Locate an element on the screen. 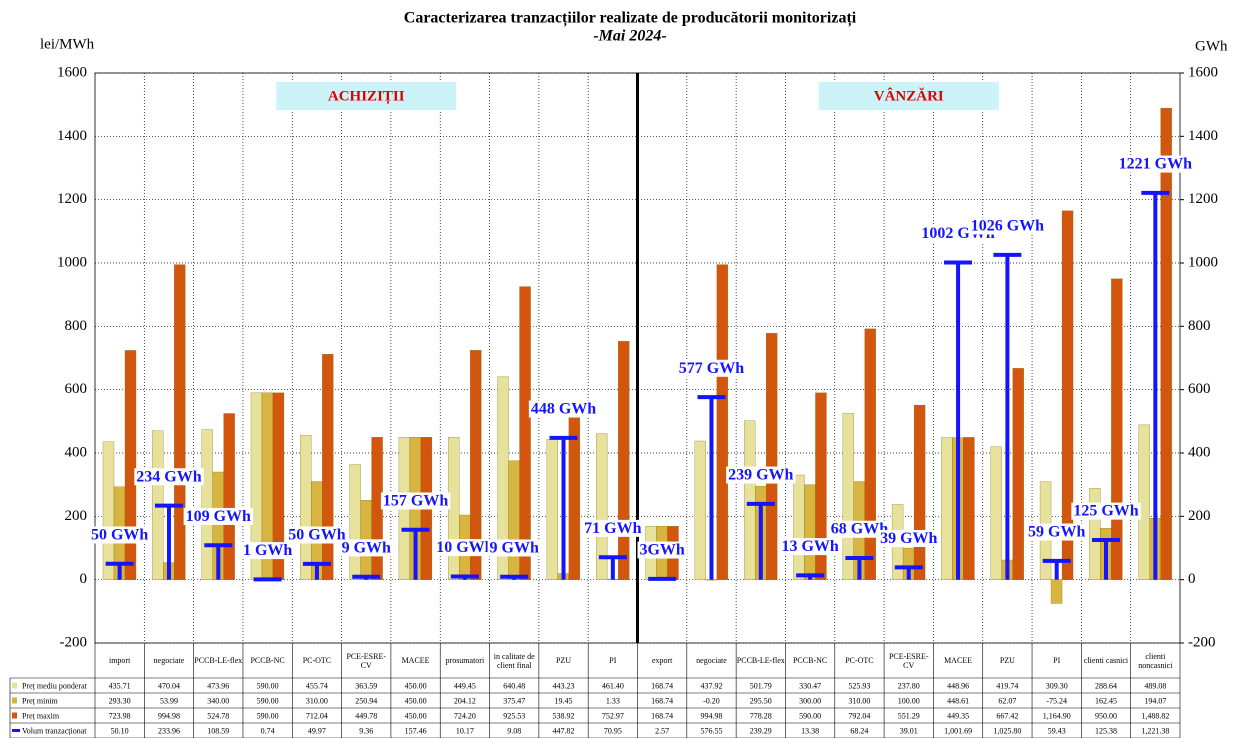 This screenshot has height=738, width=1237. legend-label: Preț minim is located at coordinates (40, 700).